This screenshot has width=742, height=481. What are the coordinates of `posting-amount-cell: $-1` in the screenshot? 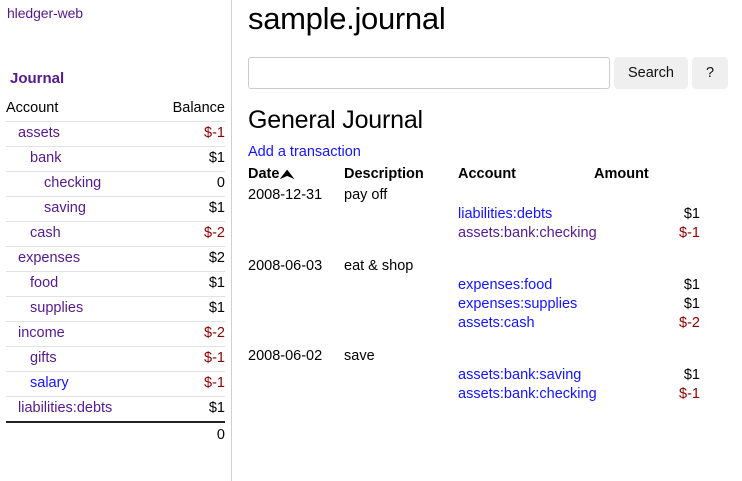 It's located at (689, 394).